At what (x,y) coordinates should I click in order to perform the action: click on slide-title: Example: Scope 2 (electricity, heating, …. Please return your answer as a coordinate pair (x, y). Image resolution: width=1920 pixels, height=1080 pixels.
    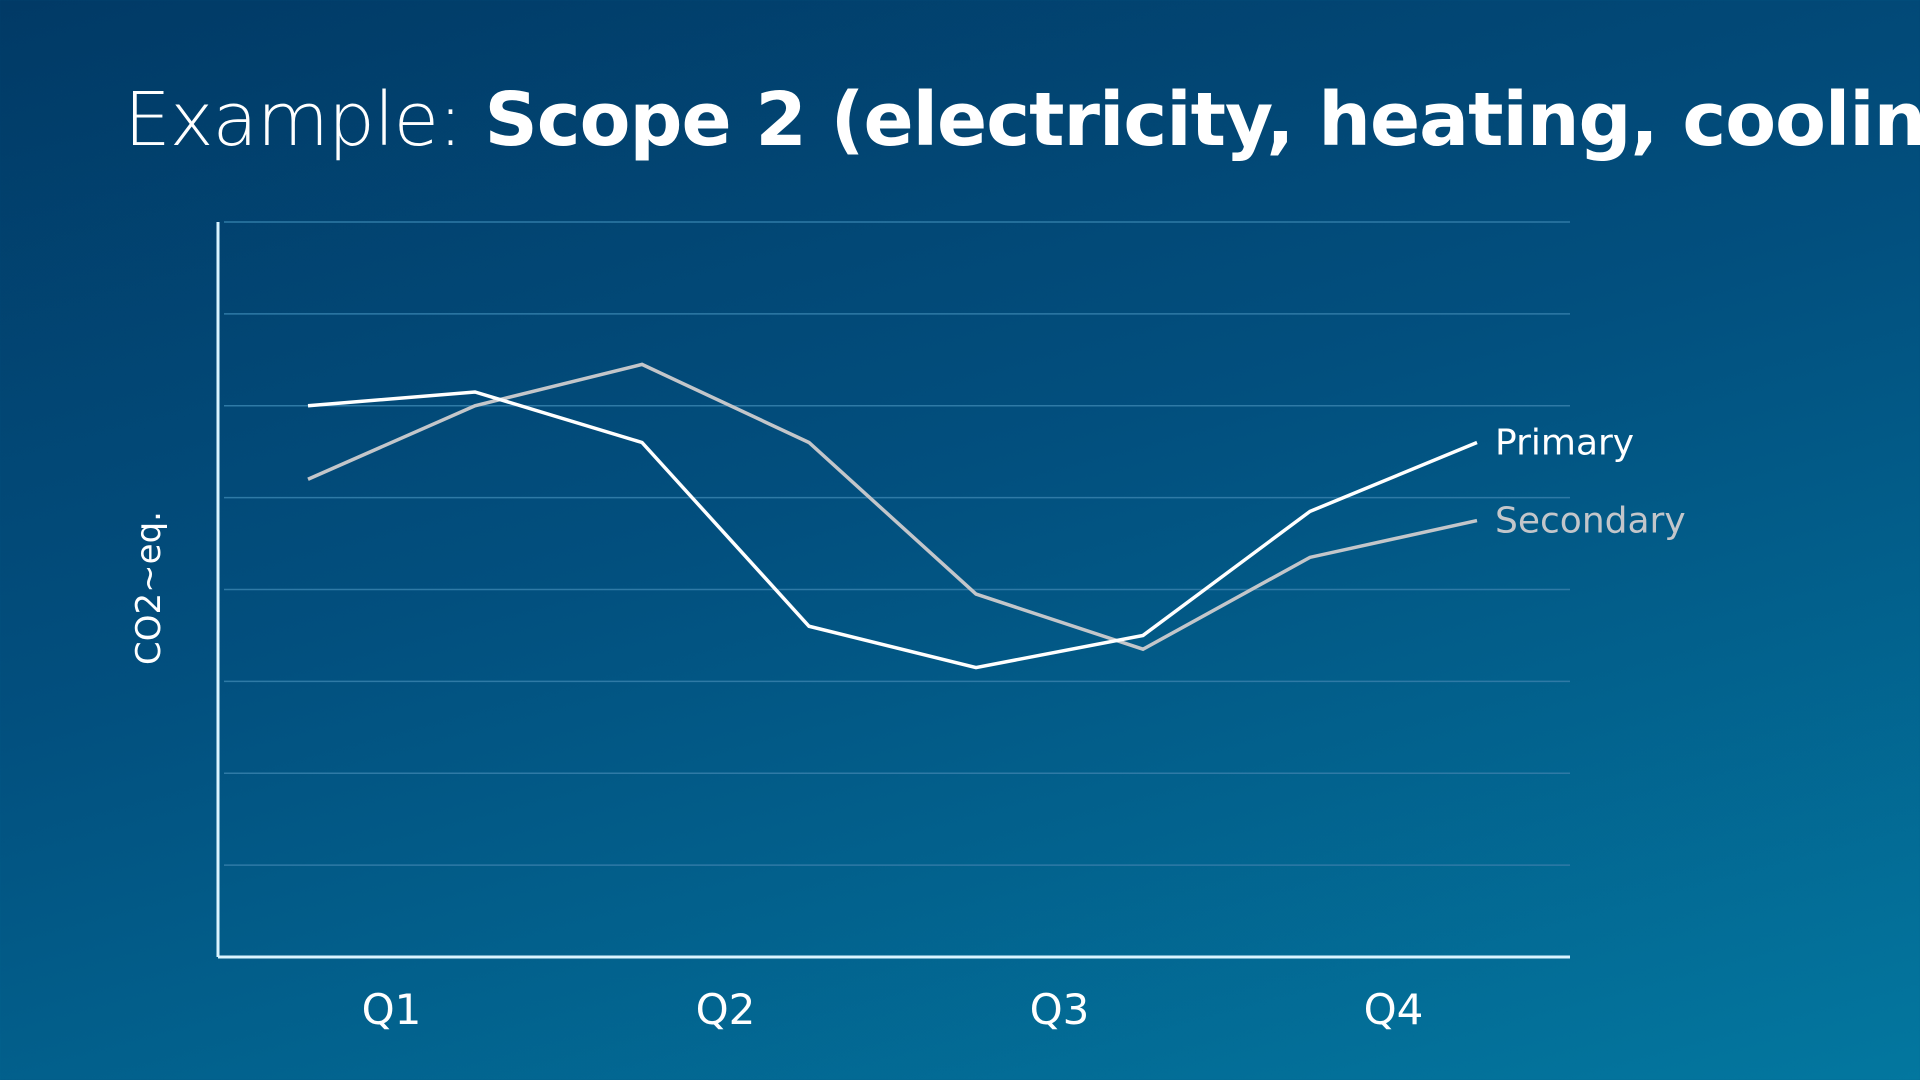
    Looking at the image, I should click on (1022, 120).